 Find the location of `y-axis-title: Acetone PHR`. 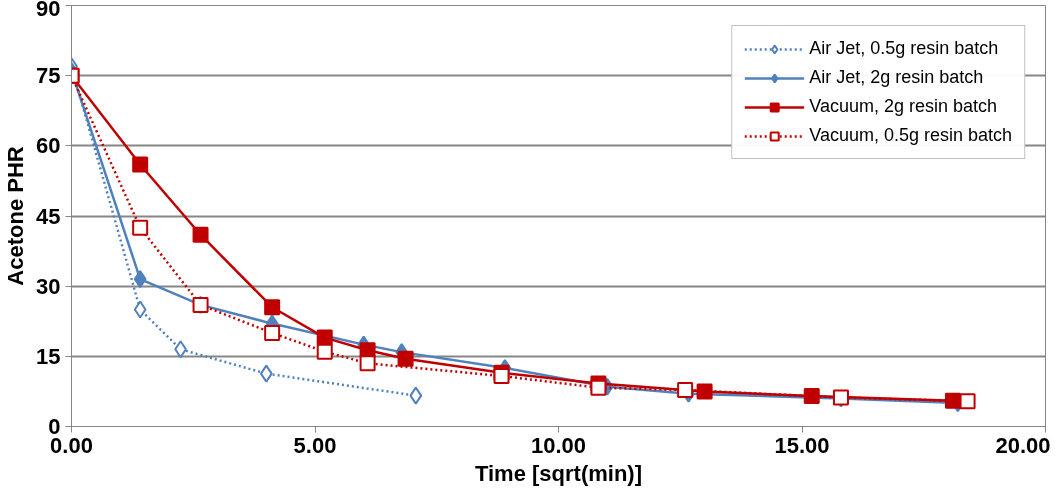

y-axis-title: Acetone PHR is located at coordinates (16, 216).